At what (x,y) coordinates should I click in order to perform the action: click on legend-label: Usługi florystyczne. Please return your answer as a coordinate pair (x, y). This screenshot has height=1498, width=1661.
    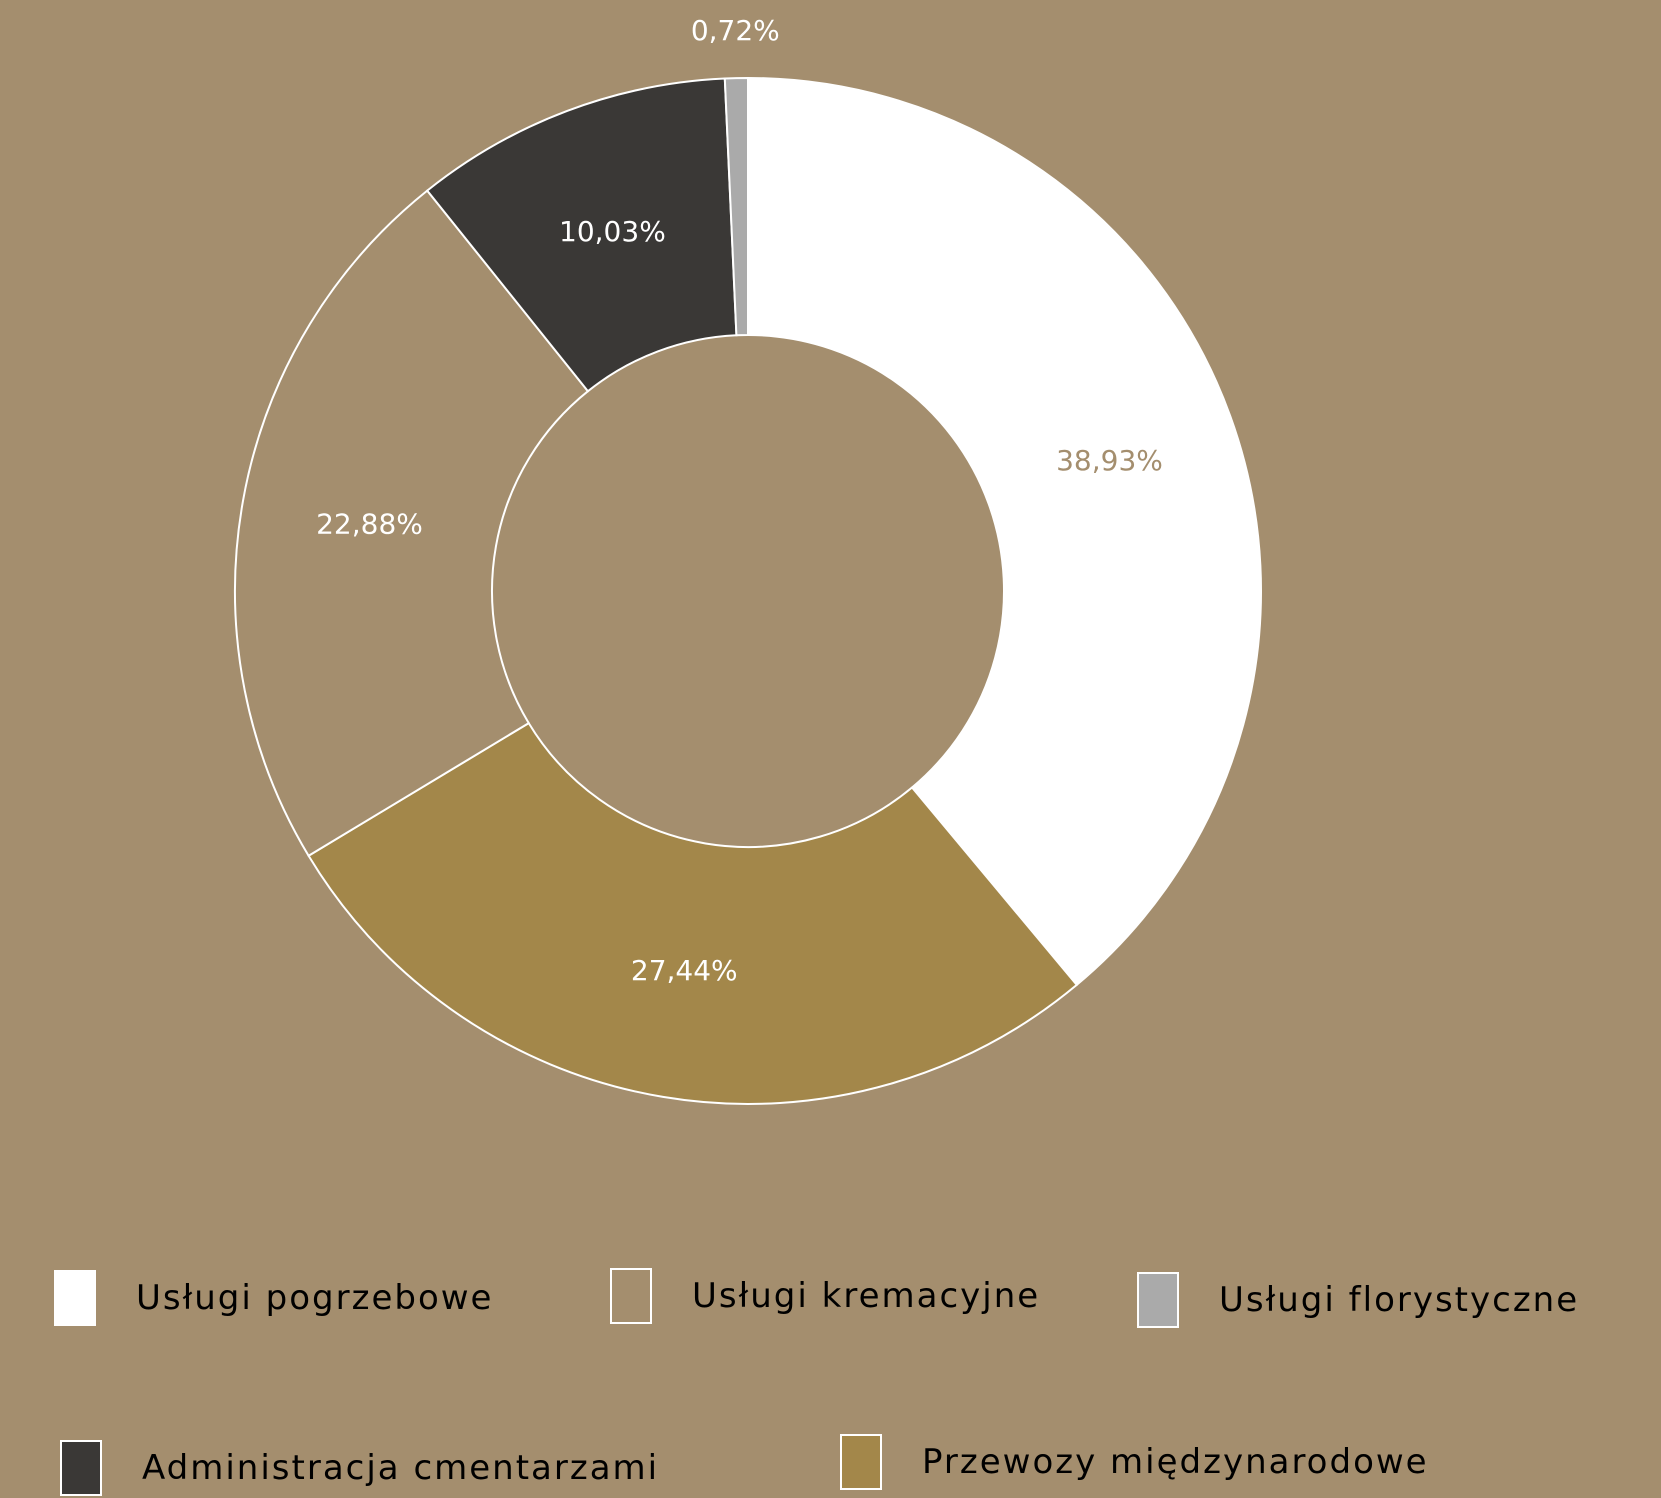
    Looking at the image, I should click on (1399, 1300).